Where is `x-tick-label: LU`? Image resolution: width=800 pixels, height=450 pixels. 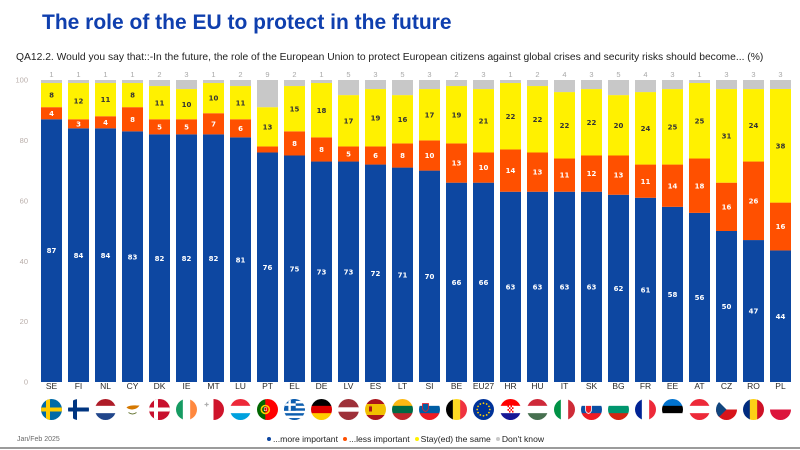
x-tick-label: LU is located at coordinates (240, 386).